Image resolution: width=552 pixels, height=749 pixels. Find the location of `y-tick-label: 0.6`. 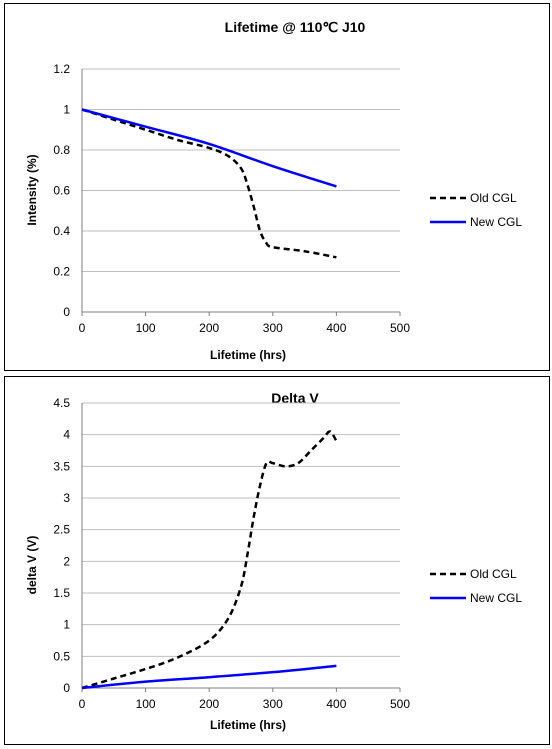

y-tick-label: 0.6 is located at coordinates (61, 191).